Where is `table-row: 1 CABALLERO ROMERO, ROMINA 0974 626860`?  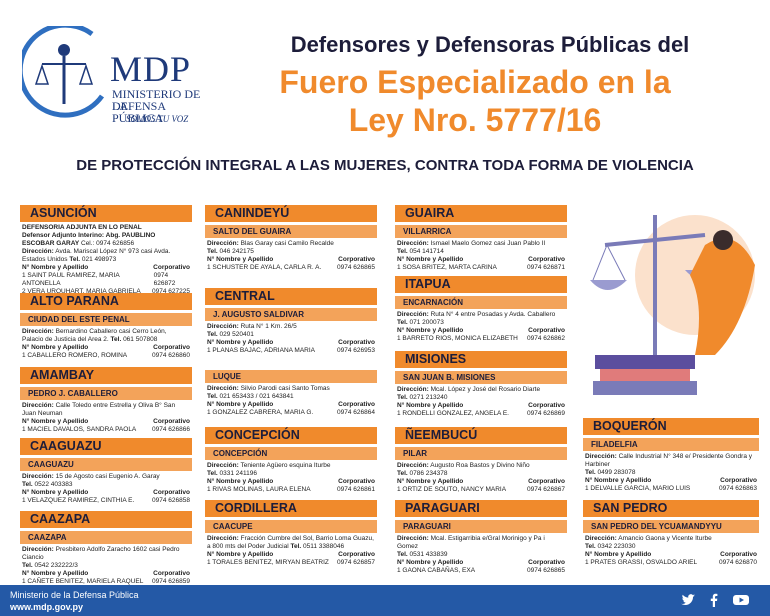
table-row: 1 CABALLERO ROMERO, ROMINA 0974 626860 is located at coordinates (106, 356).